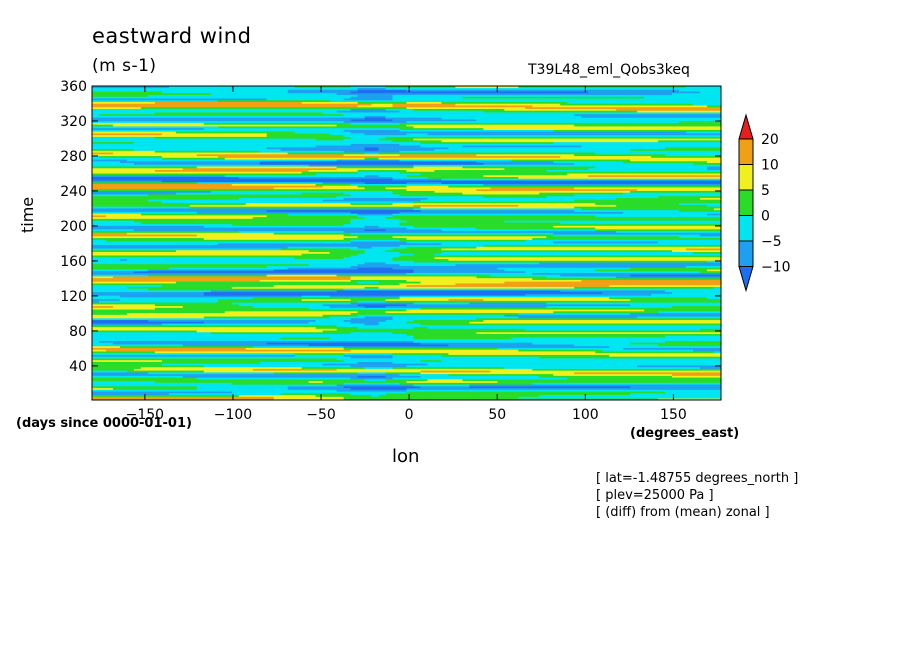 This screenshot has height=654, width=904. I want to click on colorbar-label: 0, so click(765, 217).